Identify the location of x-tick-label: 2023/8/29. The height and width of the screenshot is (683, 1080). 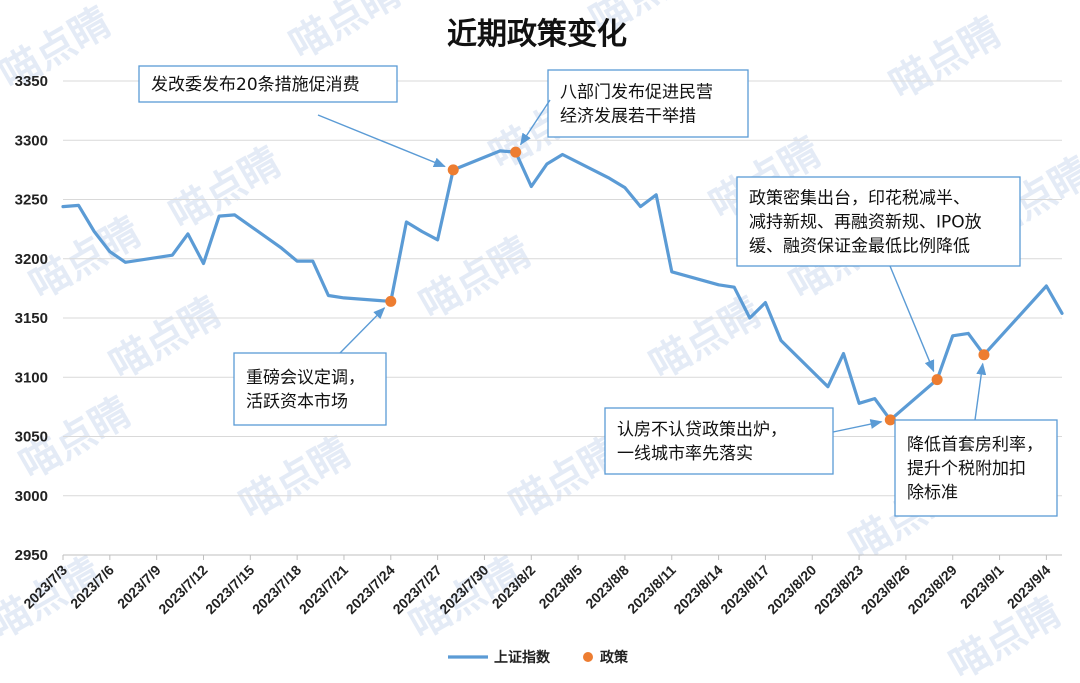
(932, 590).